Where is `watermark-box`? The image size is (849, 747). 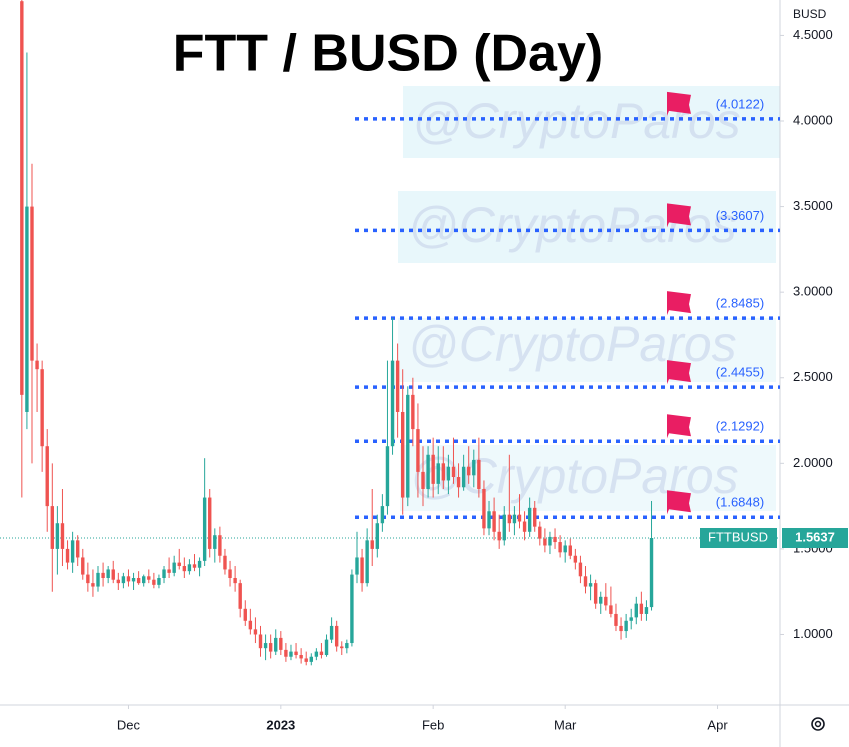 watermark-box is located at coordinates (587, 227).